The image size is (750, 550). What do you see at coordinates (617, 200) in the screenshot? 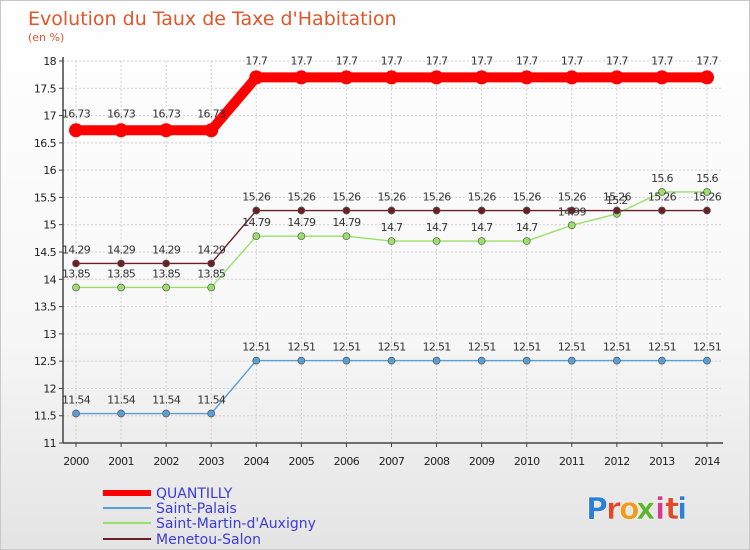
I see `data-label: 15.2` at bounding box center [617, 200].